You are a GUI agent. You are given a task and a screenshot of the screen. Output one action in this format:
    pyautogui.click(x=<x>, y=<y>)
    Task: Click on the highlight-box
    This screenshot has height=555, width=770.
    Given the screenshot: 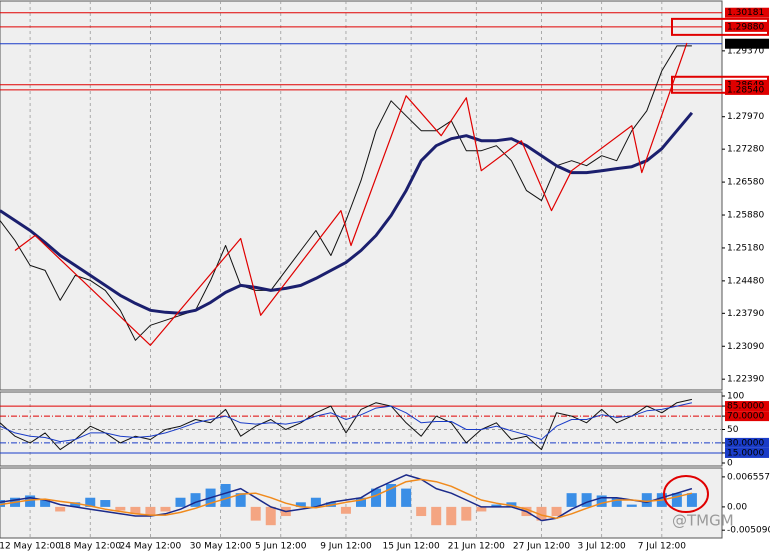 What is the action you would take?
    pyautogui.click(x=720, y=26)
    